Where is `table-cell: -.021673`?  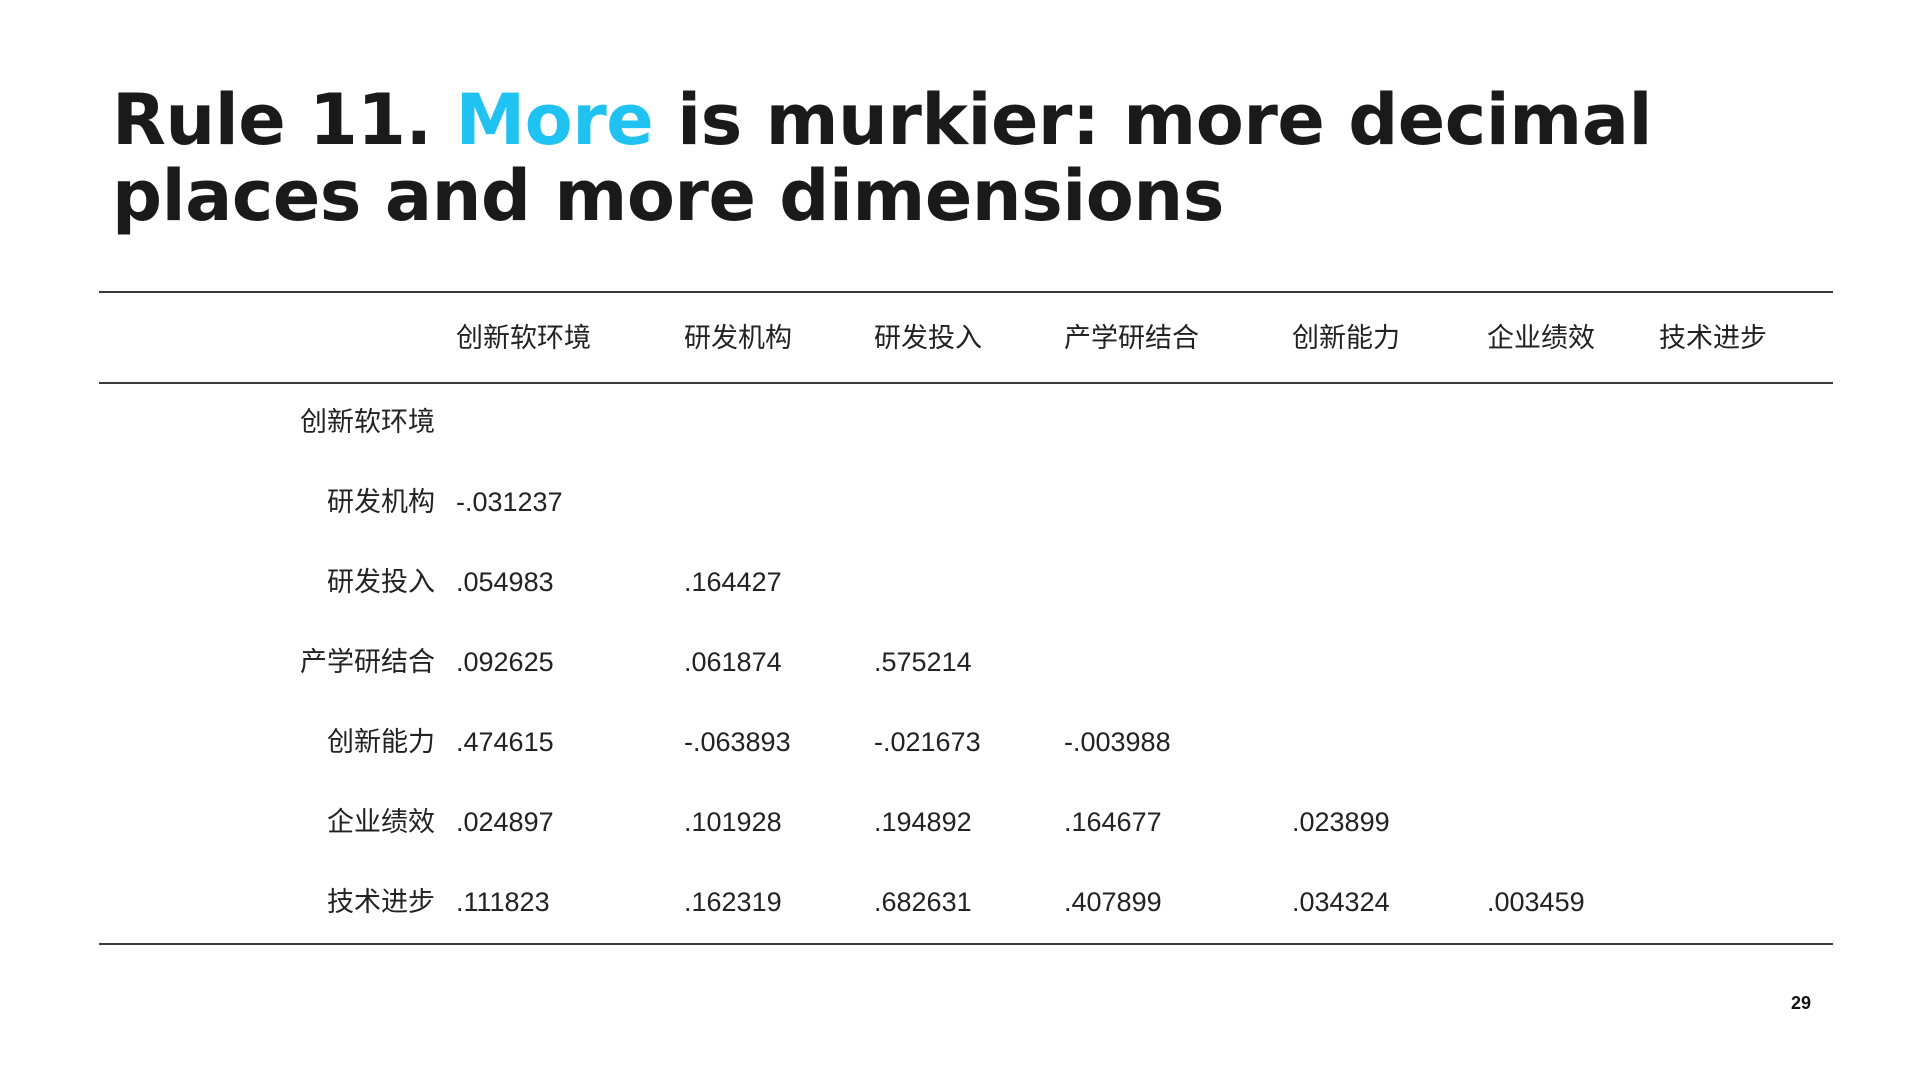
table-cell: -.021673 is located at coordinates (927, 742).